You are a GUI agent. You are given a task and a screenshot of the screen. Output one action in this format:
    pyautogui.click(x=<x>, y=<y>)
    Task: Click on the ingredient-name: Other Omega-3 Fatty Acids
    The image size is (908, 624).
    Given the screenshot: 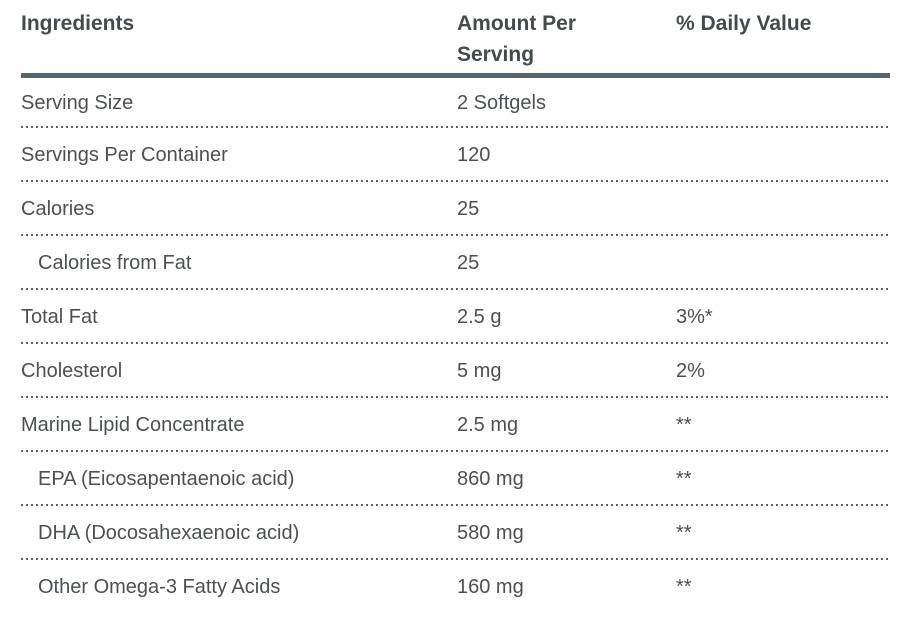 What is the action you would take?
    pyautogui.click(x=159, y=586)
    